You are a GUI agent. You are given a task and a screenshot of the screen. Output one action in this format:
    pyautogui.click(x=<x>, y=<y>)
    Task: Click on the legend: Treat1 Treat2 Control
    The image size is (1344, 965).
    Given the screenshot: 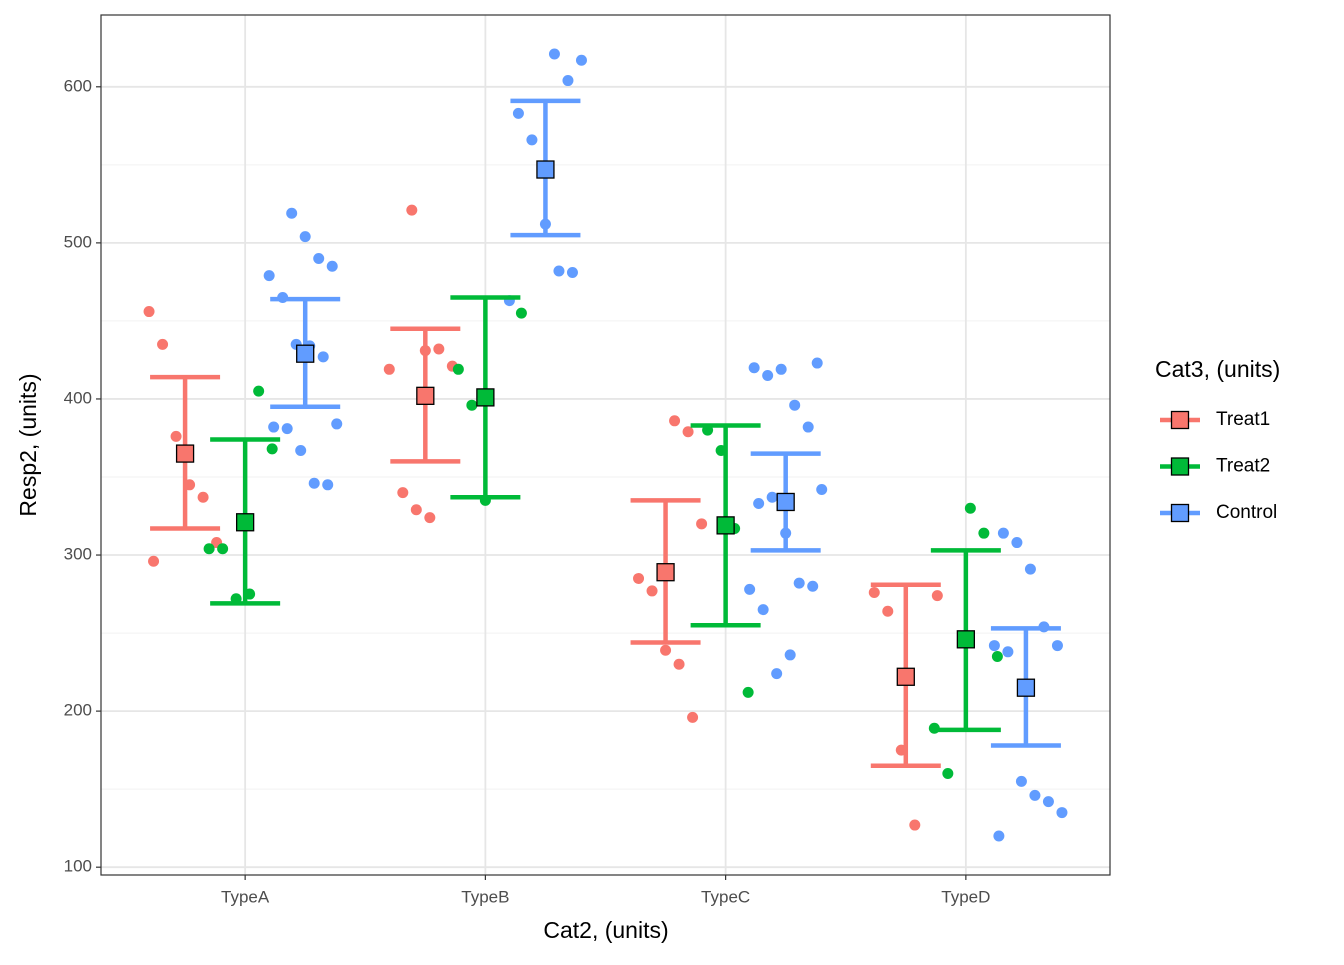 What is the action you would take?
    pyautogui.click(x=1218, y=466)
    